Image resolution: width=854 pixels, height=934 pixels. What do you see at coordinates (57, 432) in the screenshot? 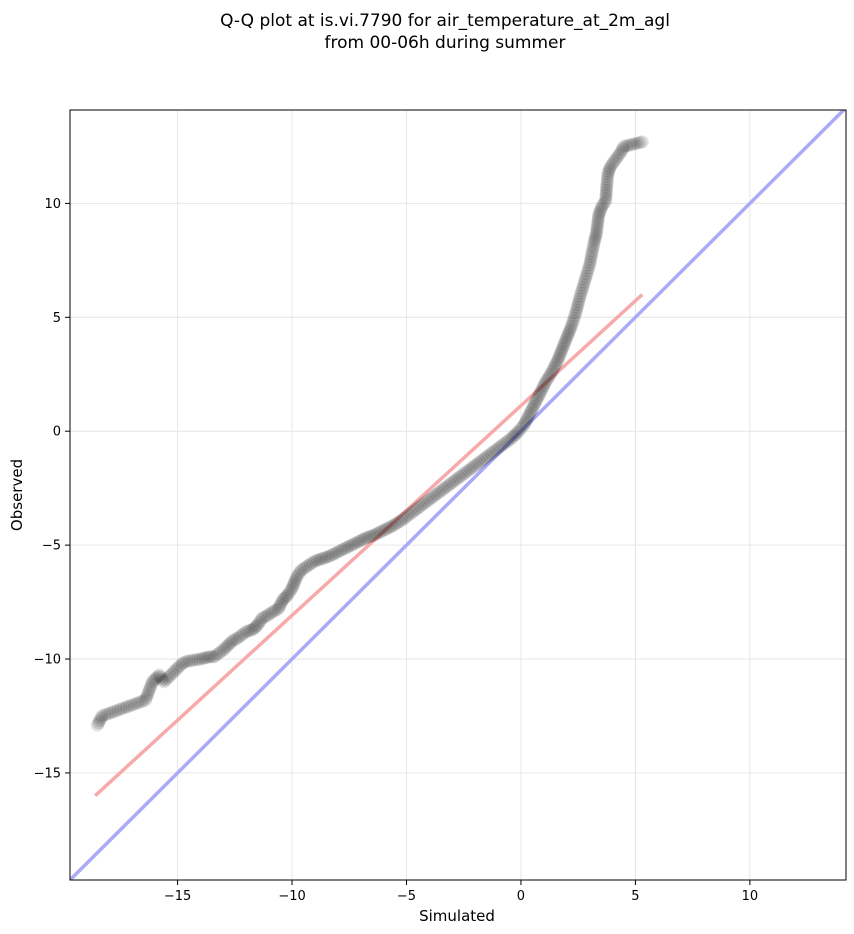
I see `y-tick-label: 0` at bounding box center [57, 432].